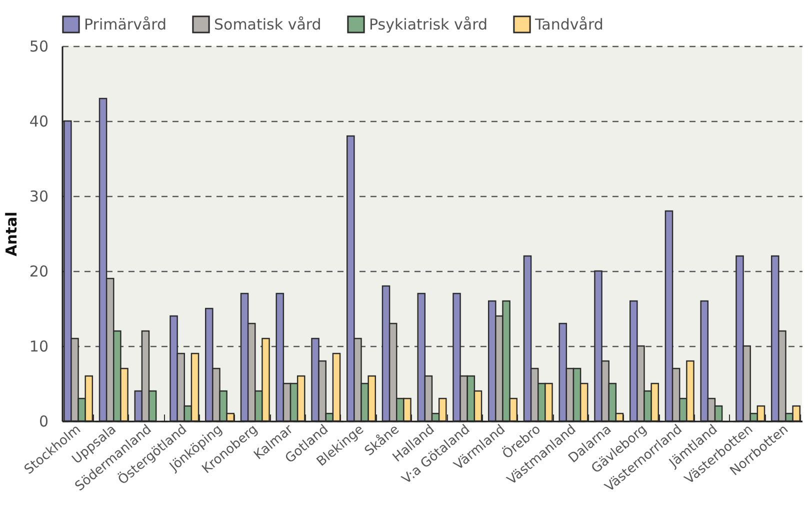 The image size is (810, 518). I want to click on y-tick-label: 0, so click(43, 421).